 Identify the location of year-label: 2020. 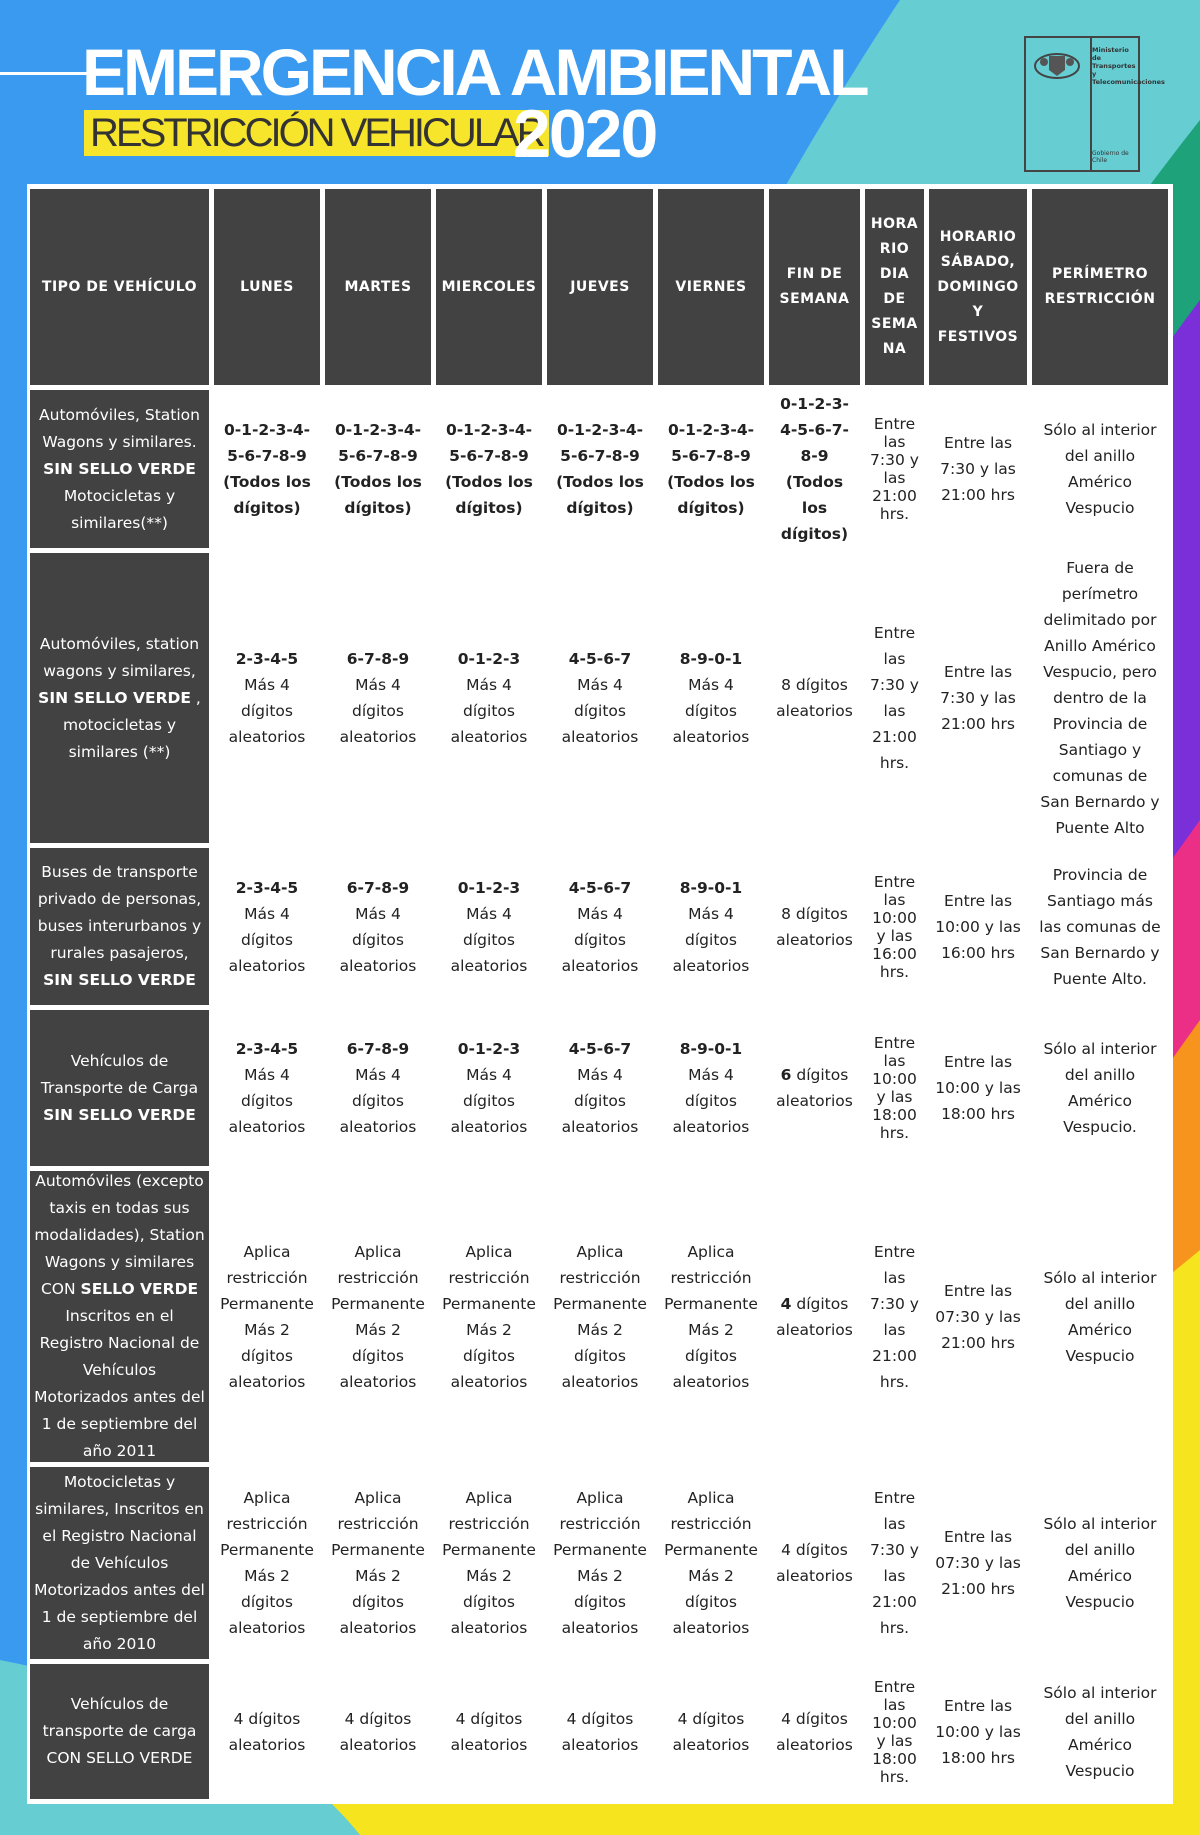
(585, 134).